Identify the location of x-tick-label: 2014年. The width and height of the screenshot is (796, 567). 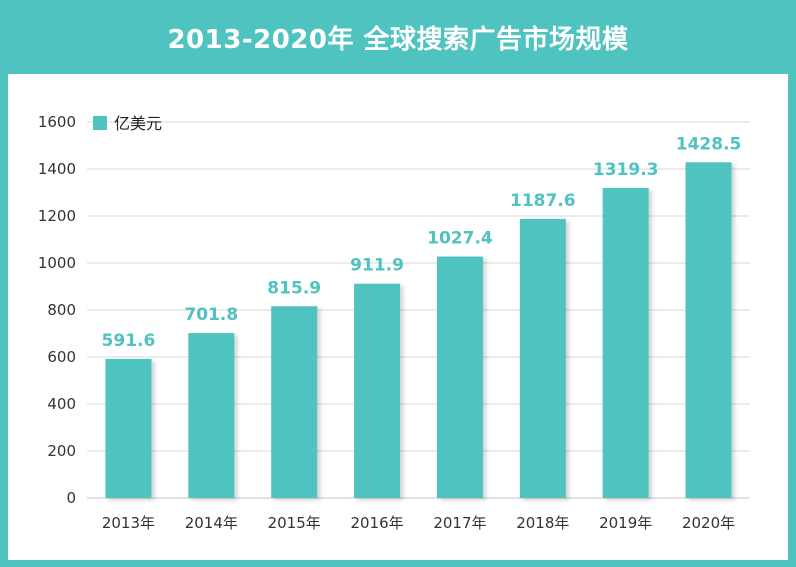
(211, 523).